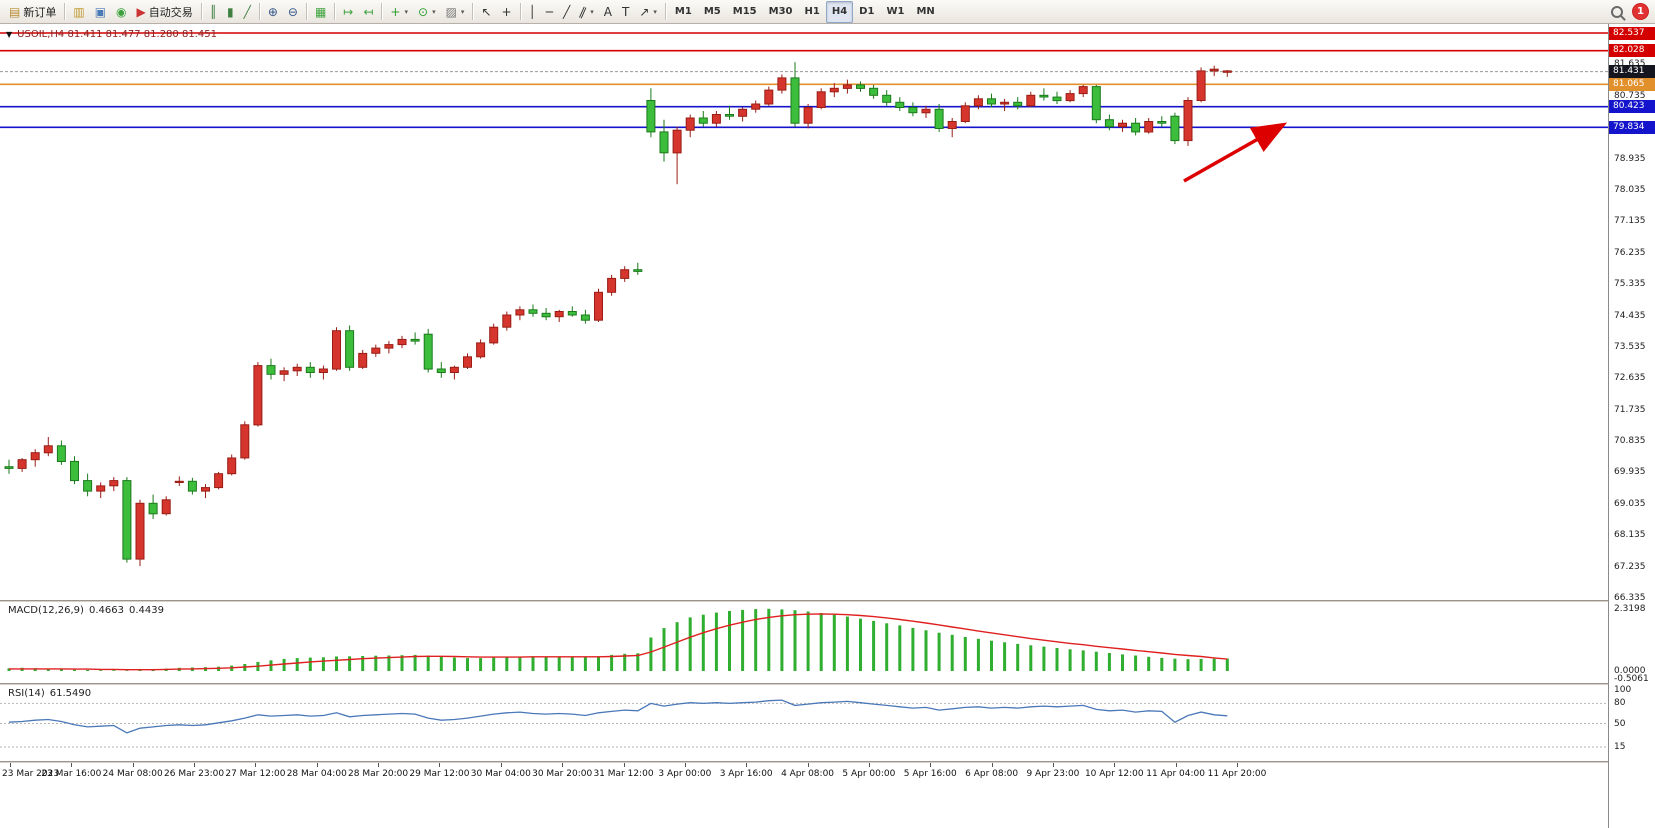 The height and width of the screenshot is (828, 1655). I want to click on rsi-panel-divider, so click(827, 684).